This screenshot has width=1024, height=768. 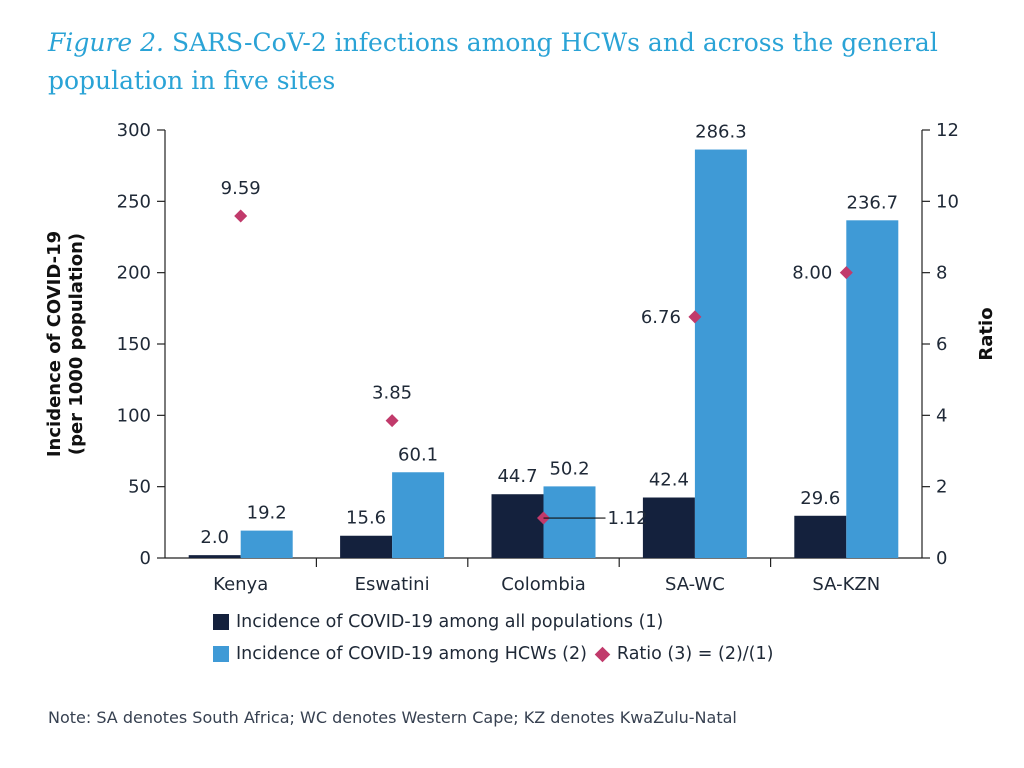 What do you see at coordinates (411, 654) in the screenshot?
I see `legend-label-hcws: Incidence of COVID-19 among HCWs (2)` at bounding box center [411, 654].